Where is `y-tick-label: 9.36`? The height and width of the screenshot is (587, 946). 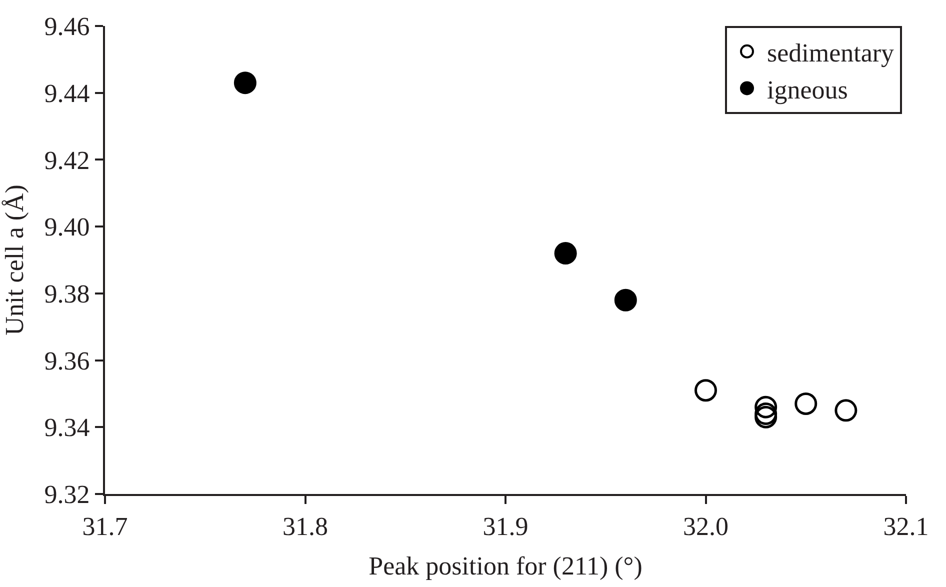
y-tick-label: 9.36 is located at coordinates (67, 361).